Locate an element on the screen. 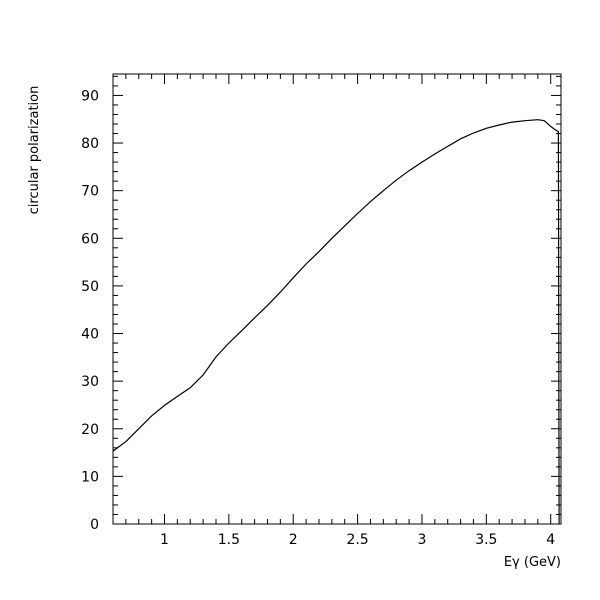  x-tick-label: 4 is located at coordinates (550, 540).